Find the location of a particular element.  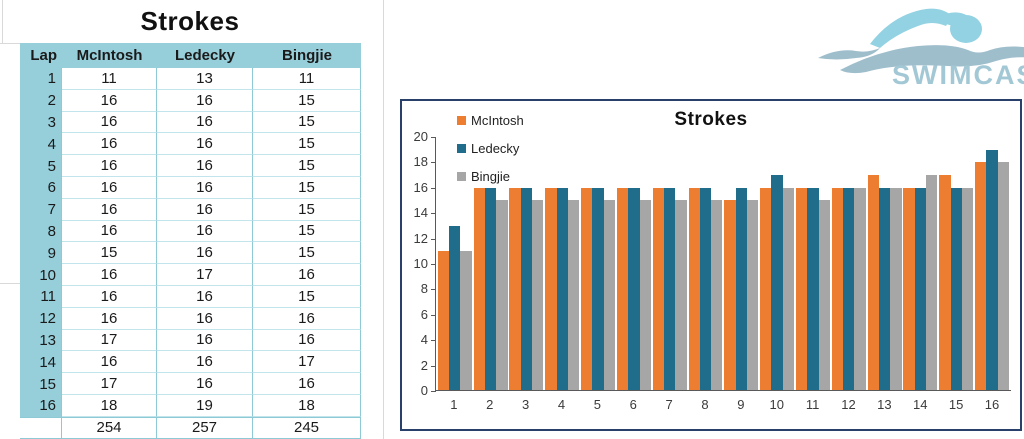

y-tick-label: 14 is located at coordinates (420, 213).